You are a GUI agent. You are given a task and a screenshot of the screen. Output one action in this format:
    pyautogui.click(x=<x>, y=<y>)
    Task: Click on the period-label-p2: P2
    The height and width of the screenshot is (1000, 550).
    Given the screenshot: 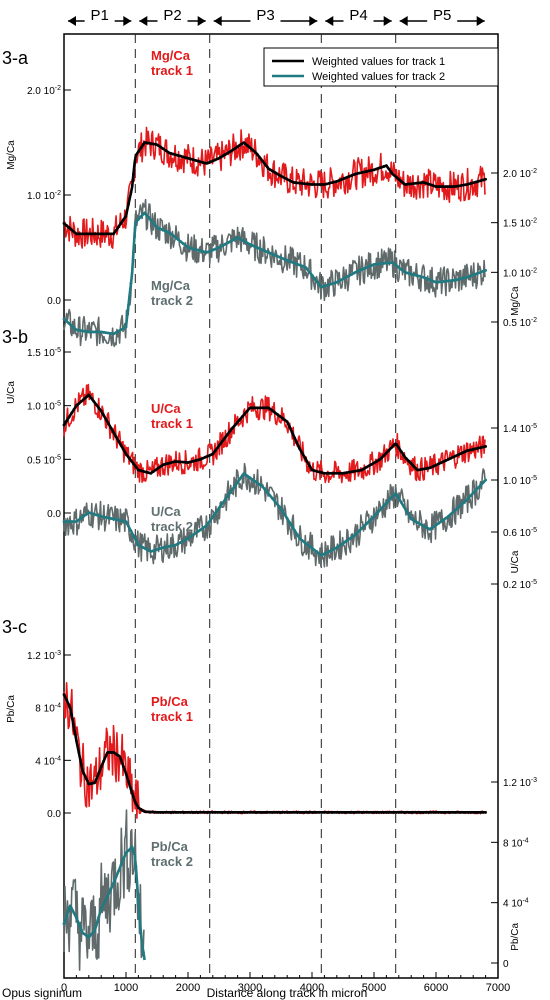 What is the action you would take?
    pyautogui.click(x=172, y=15)
    